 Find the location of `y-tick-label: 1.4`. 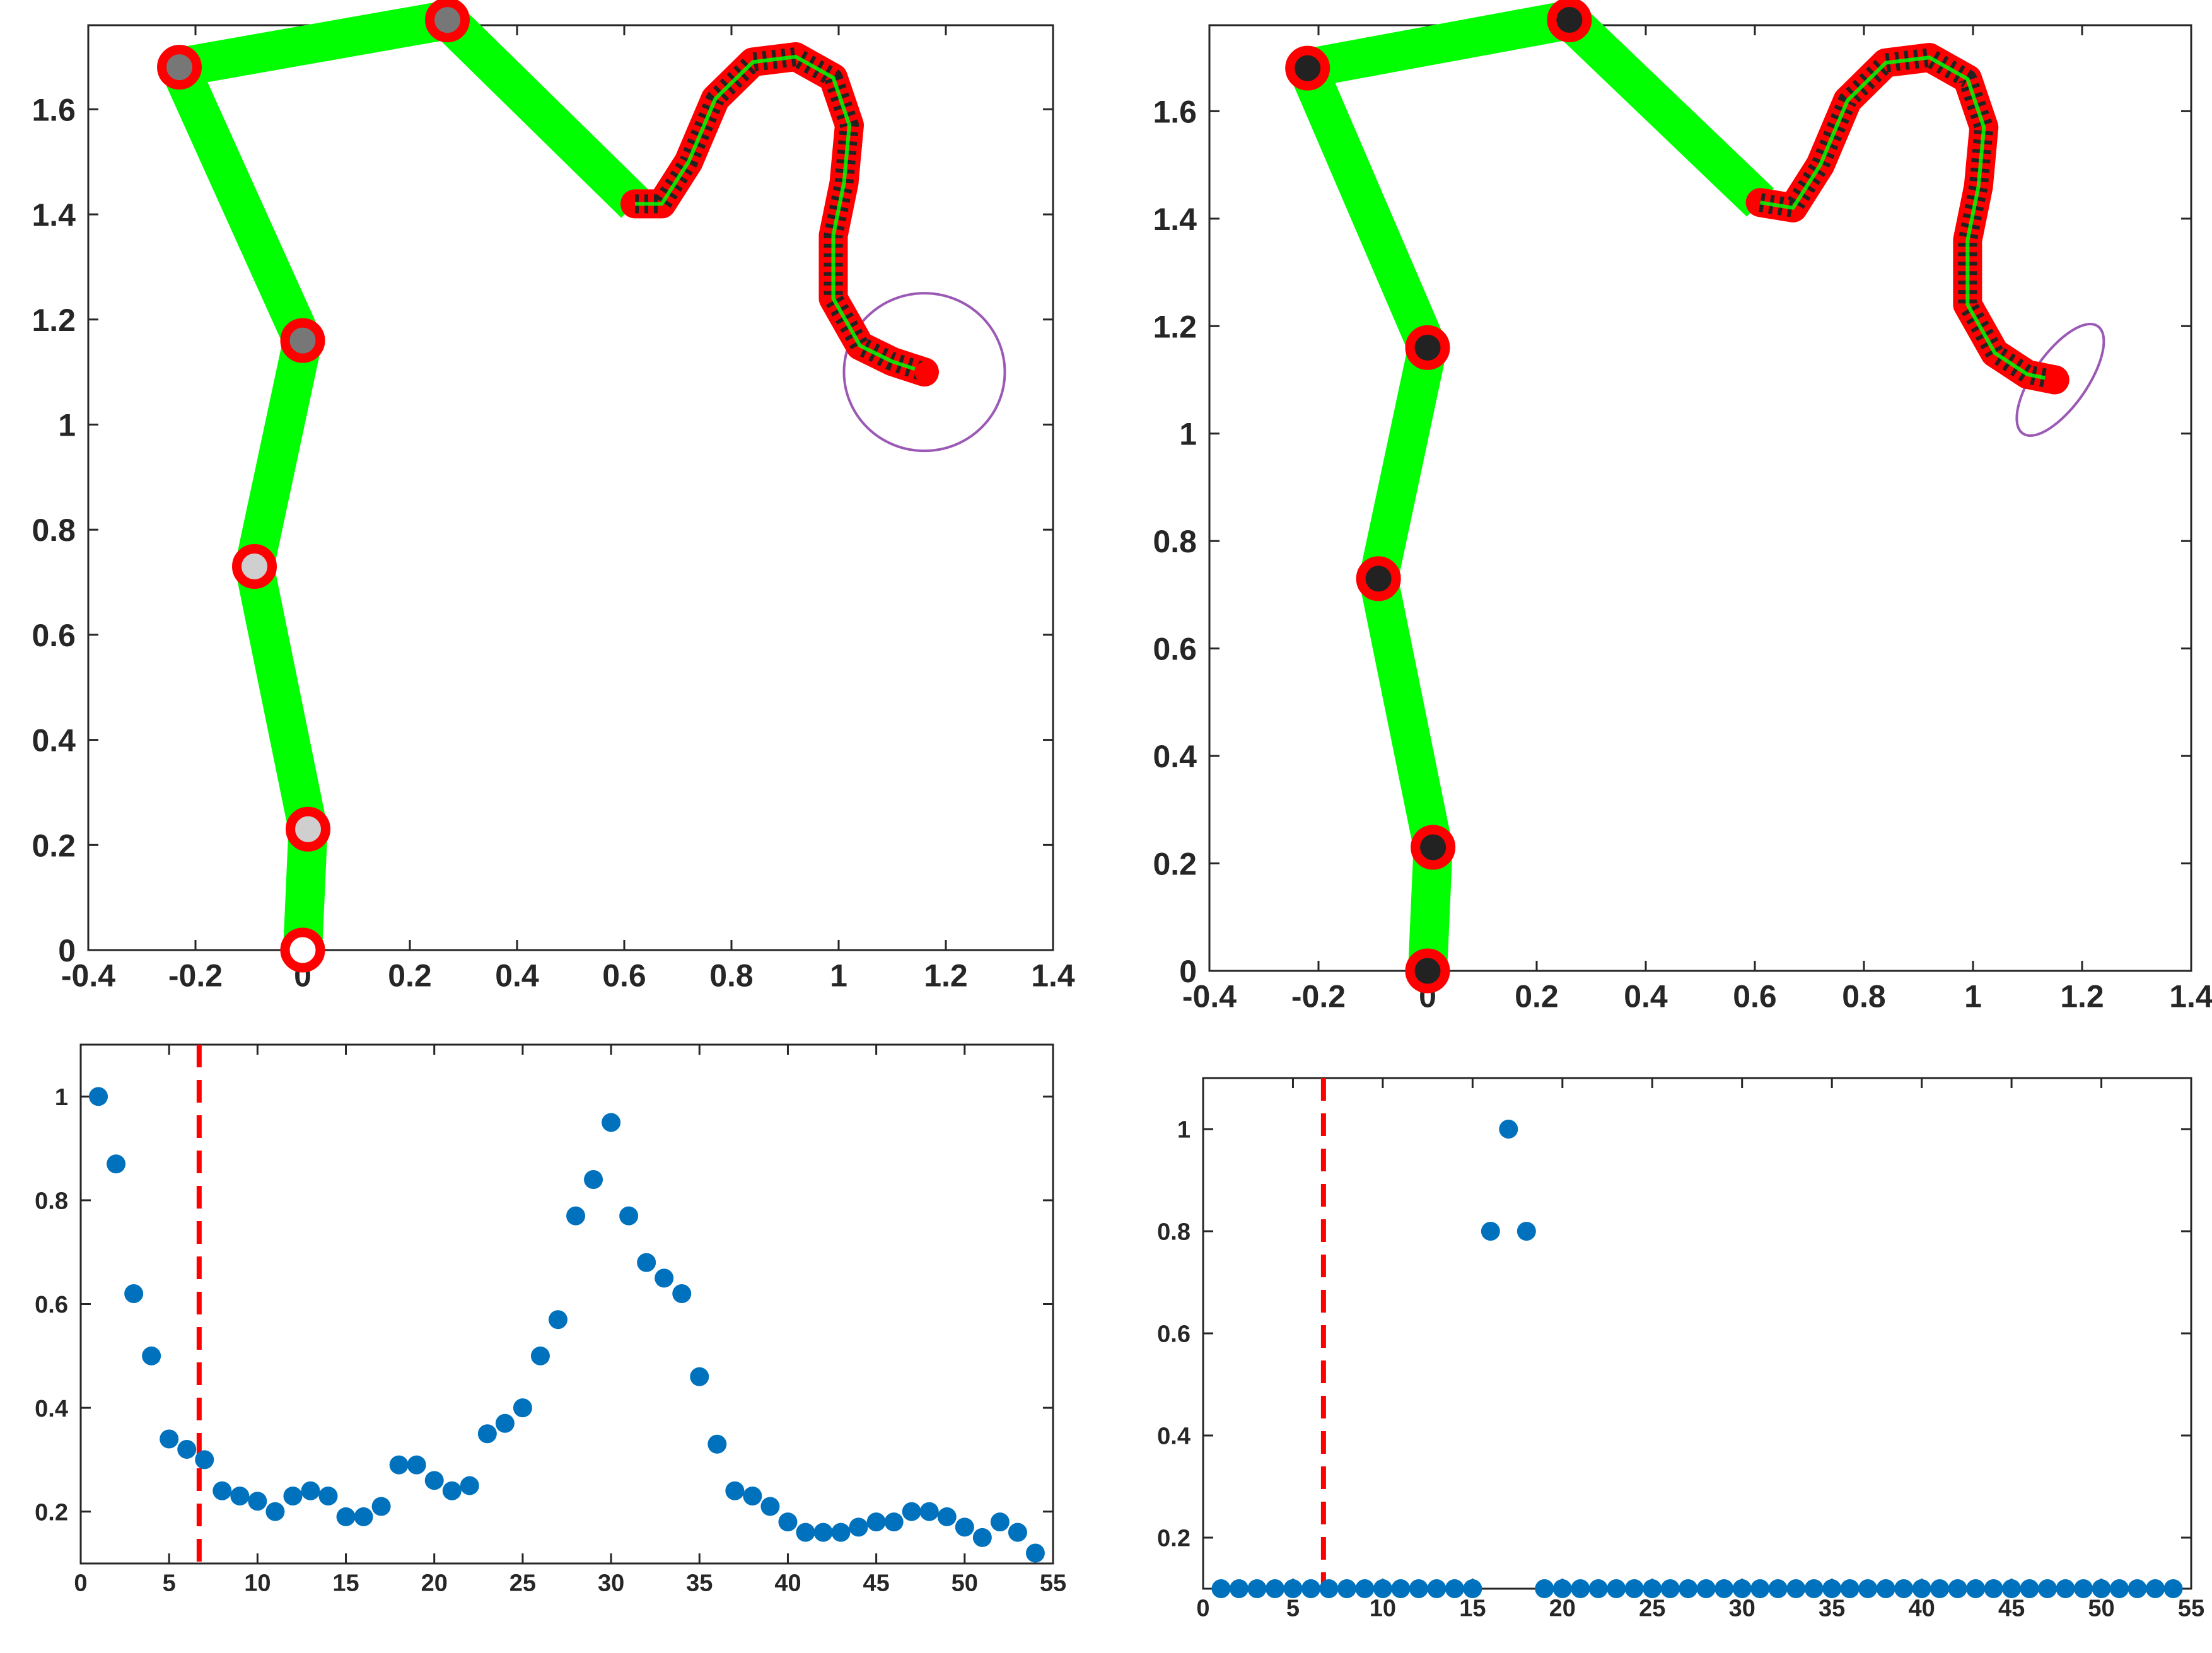

y-tick-label: 1.4 is located at coordinates (54, 215).